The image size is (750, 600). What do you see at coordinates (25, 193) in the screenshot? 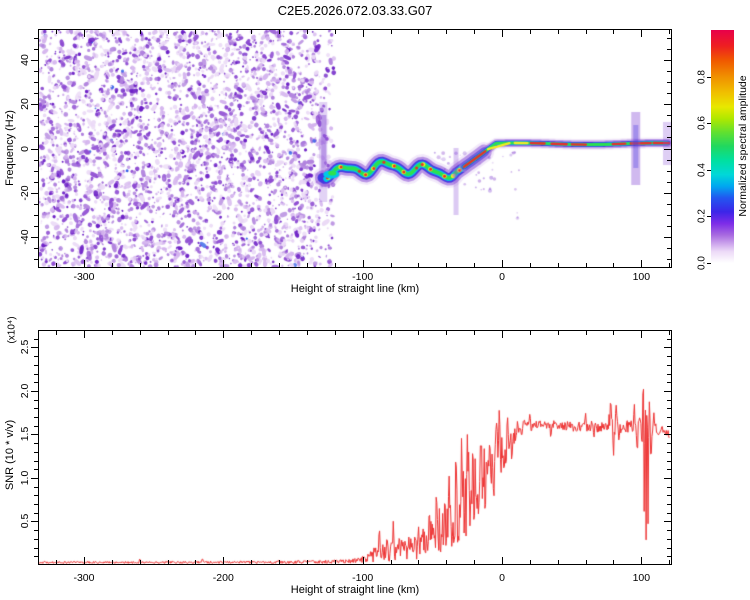
I see `y-tick-label: -20` at bounding box center [25, 193].